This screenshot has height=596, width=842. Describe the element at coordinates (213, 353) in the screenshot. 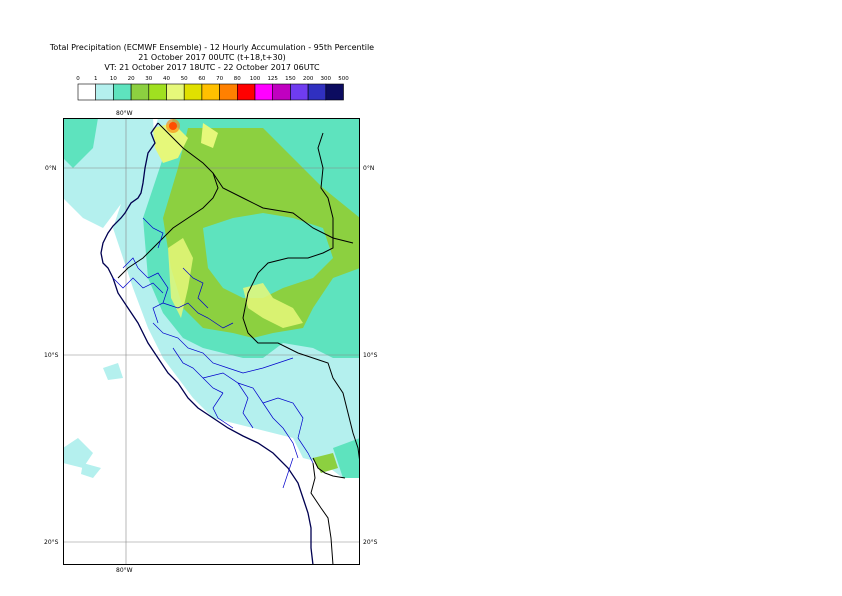

I see `region-borders` at that location.